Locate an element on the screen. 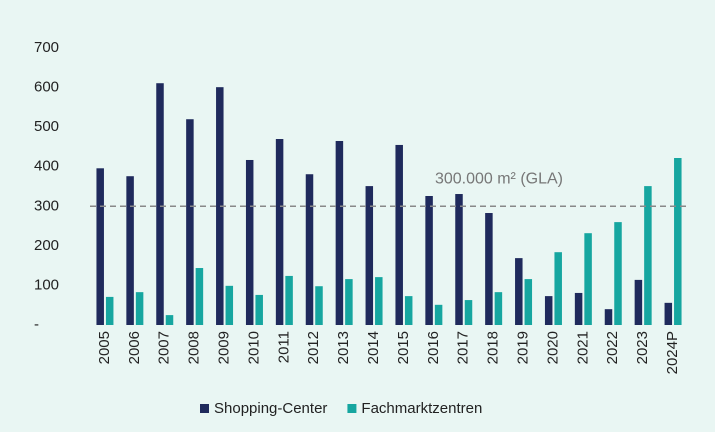 This screenshot has height=432, width=715. x-tick-label: 2007 is located at coordinates (164, 347).